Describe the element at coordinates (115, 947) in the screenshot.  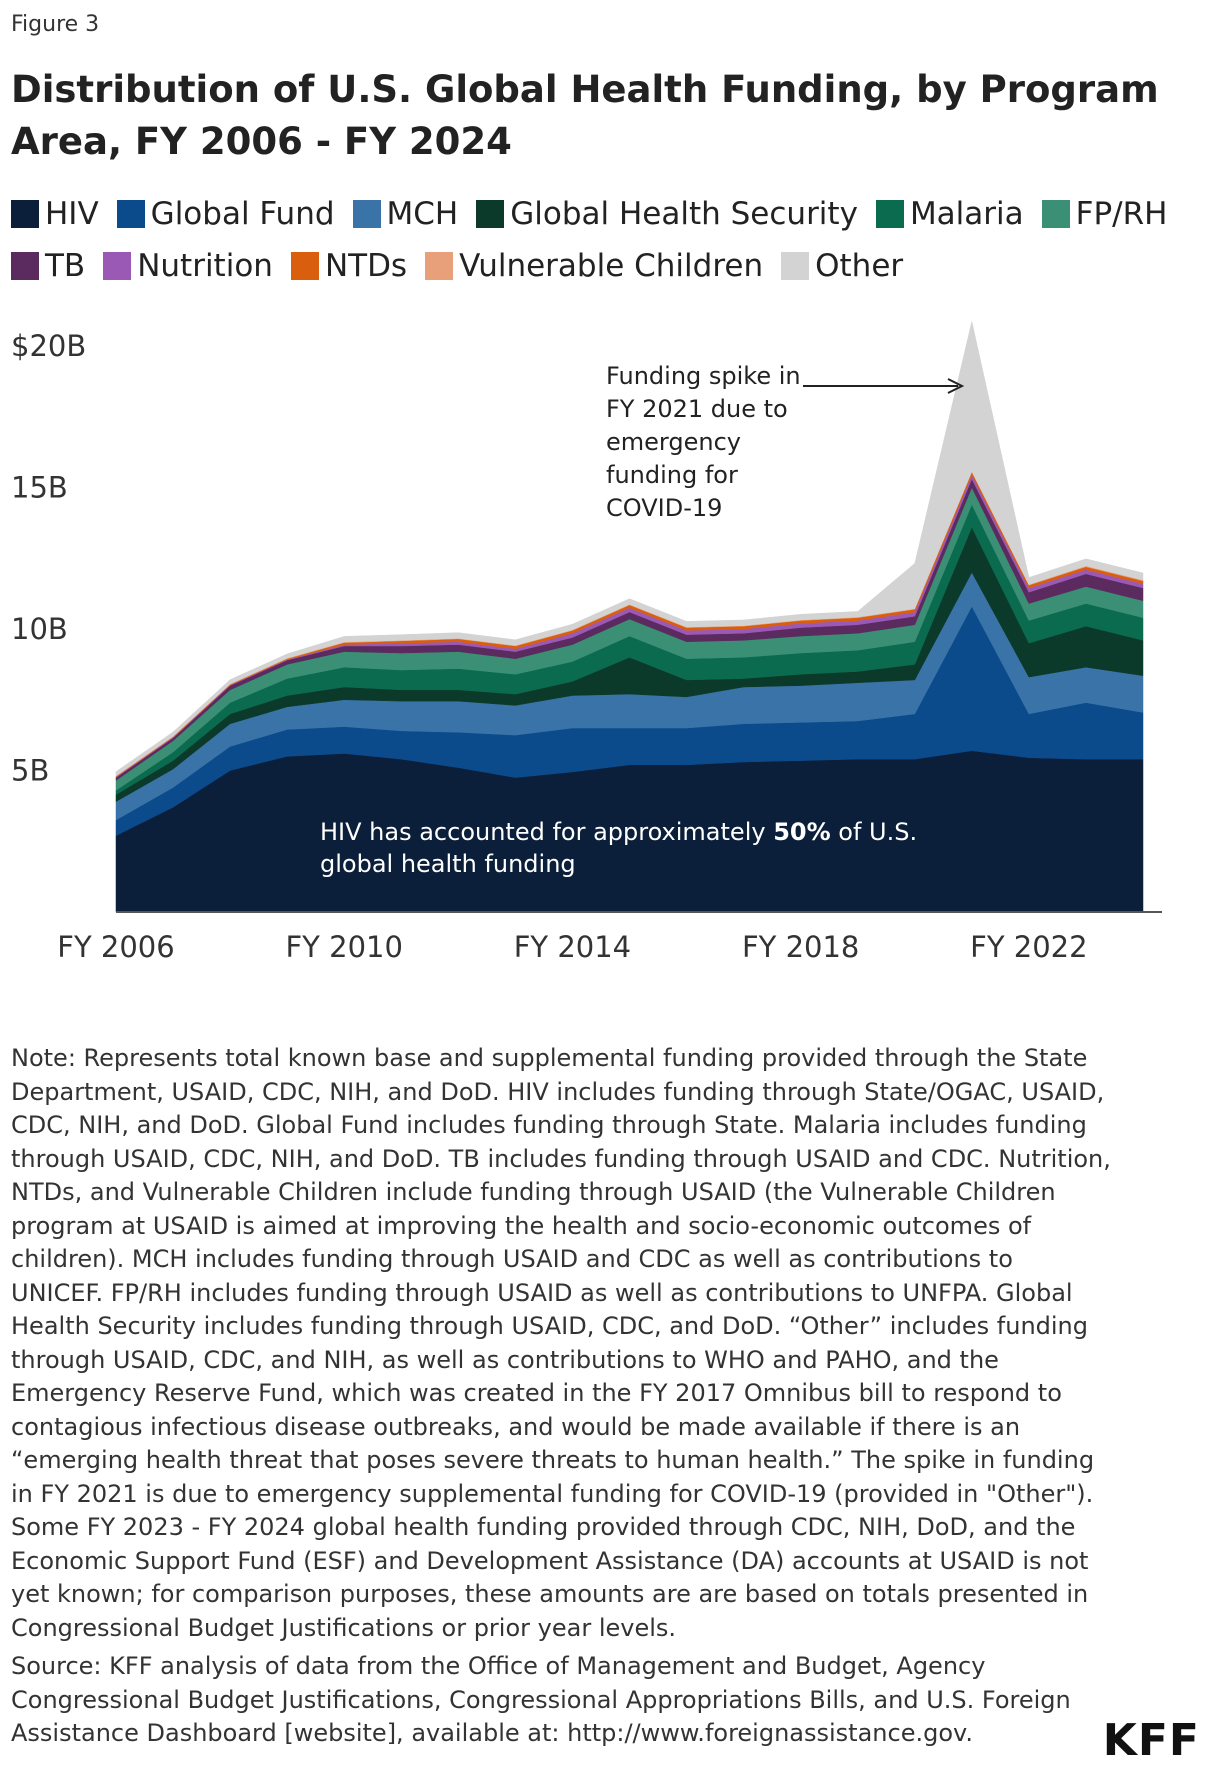
I see `x-tick-label: FY 2006` at that location.